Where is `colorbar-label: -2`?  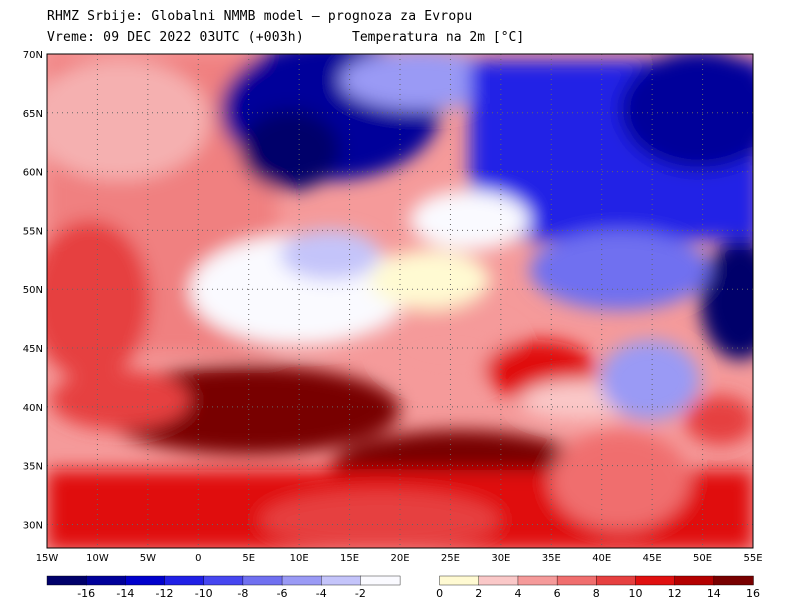 colorbar-label: -2 is located at coordinates (360, 593).